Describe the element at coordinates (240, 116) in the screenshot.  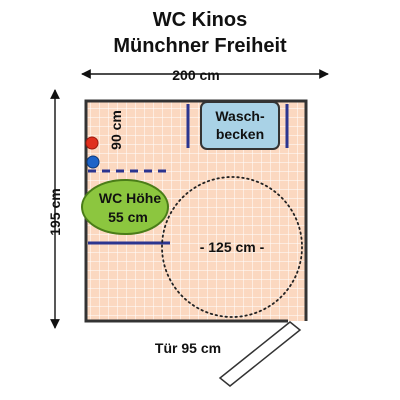
I see `sink-label-line-1: Wasch-` at that location.